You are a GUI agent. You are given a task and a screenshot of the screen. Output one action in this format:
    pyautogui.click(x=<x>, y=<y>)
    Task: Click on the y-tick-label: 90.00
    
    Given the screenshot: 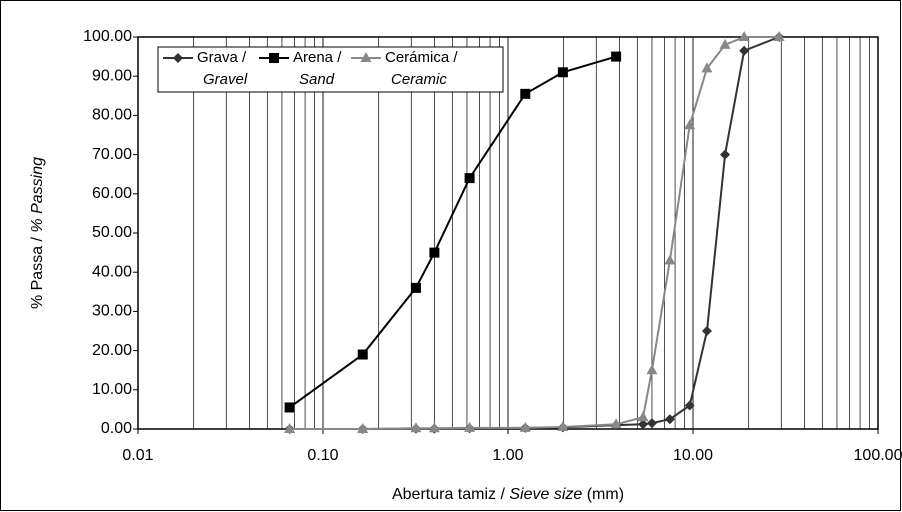 What is the action you would take?
    pyautogui.click(x=112, y=75)
    